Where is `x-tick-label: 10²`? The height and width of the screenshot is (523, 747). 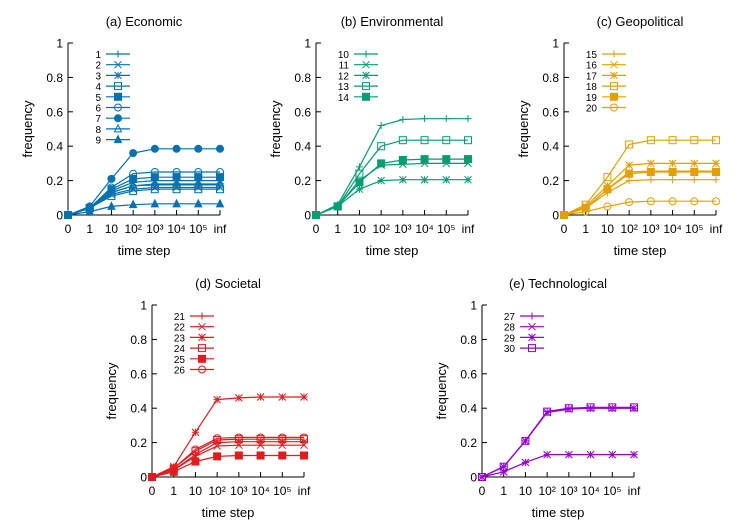
x-tick-label: 10² is located at coordinates (628, 229).